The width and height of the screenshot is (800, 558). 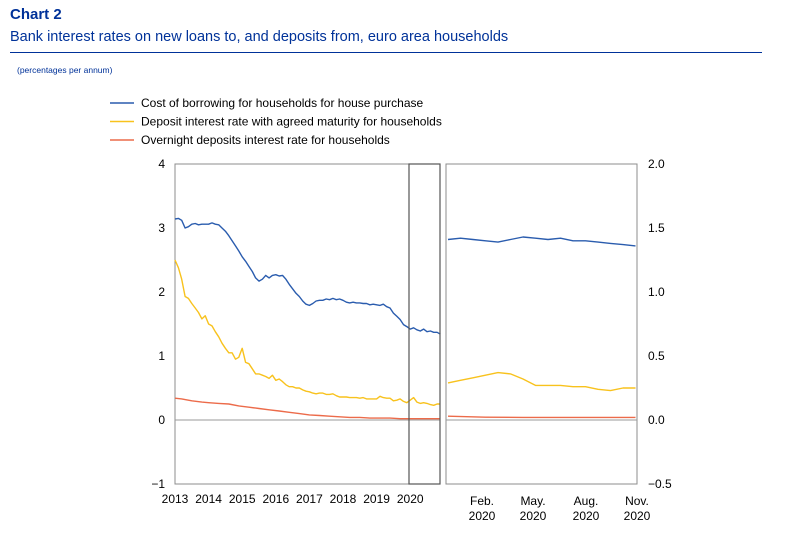 I want to click on left-y-tick-label: 1, so click(x=161, y=356).